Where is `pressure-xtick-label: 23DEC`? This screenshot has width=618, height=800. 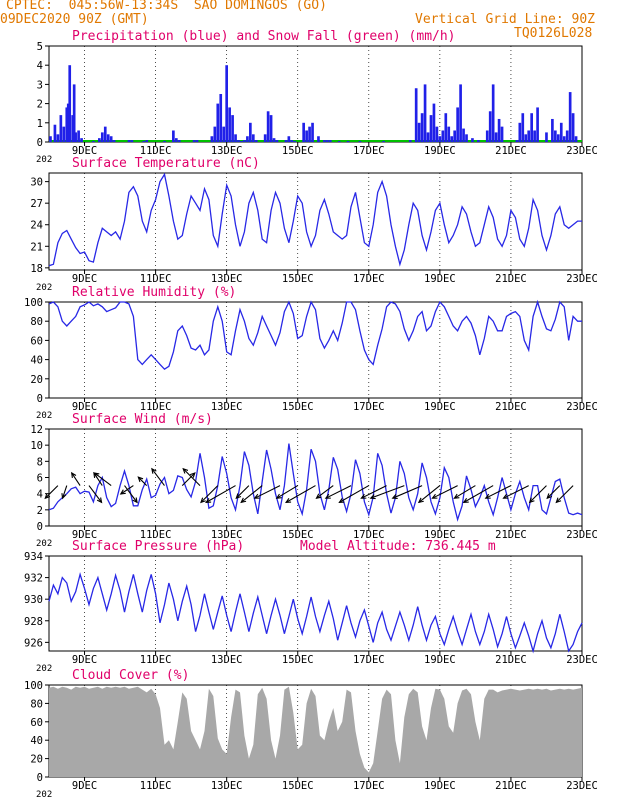
pressure-xtick-label: 23DEC is located at coordinates (582, 660).